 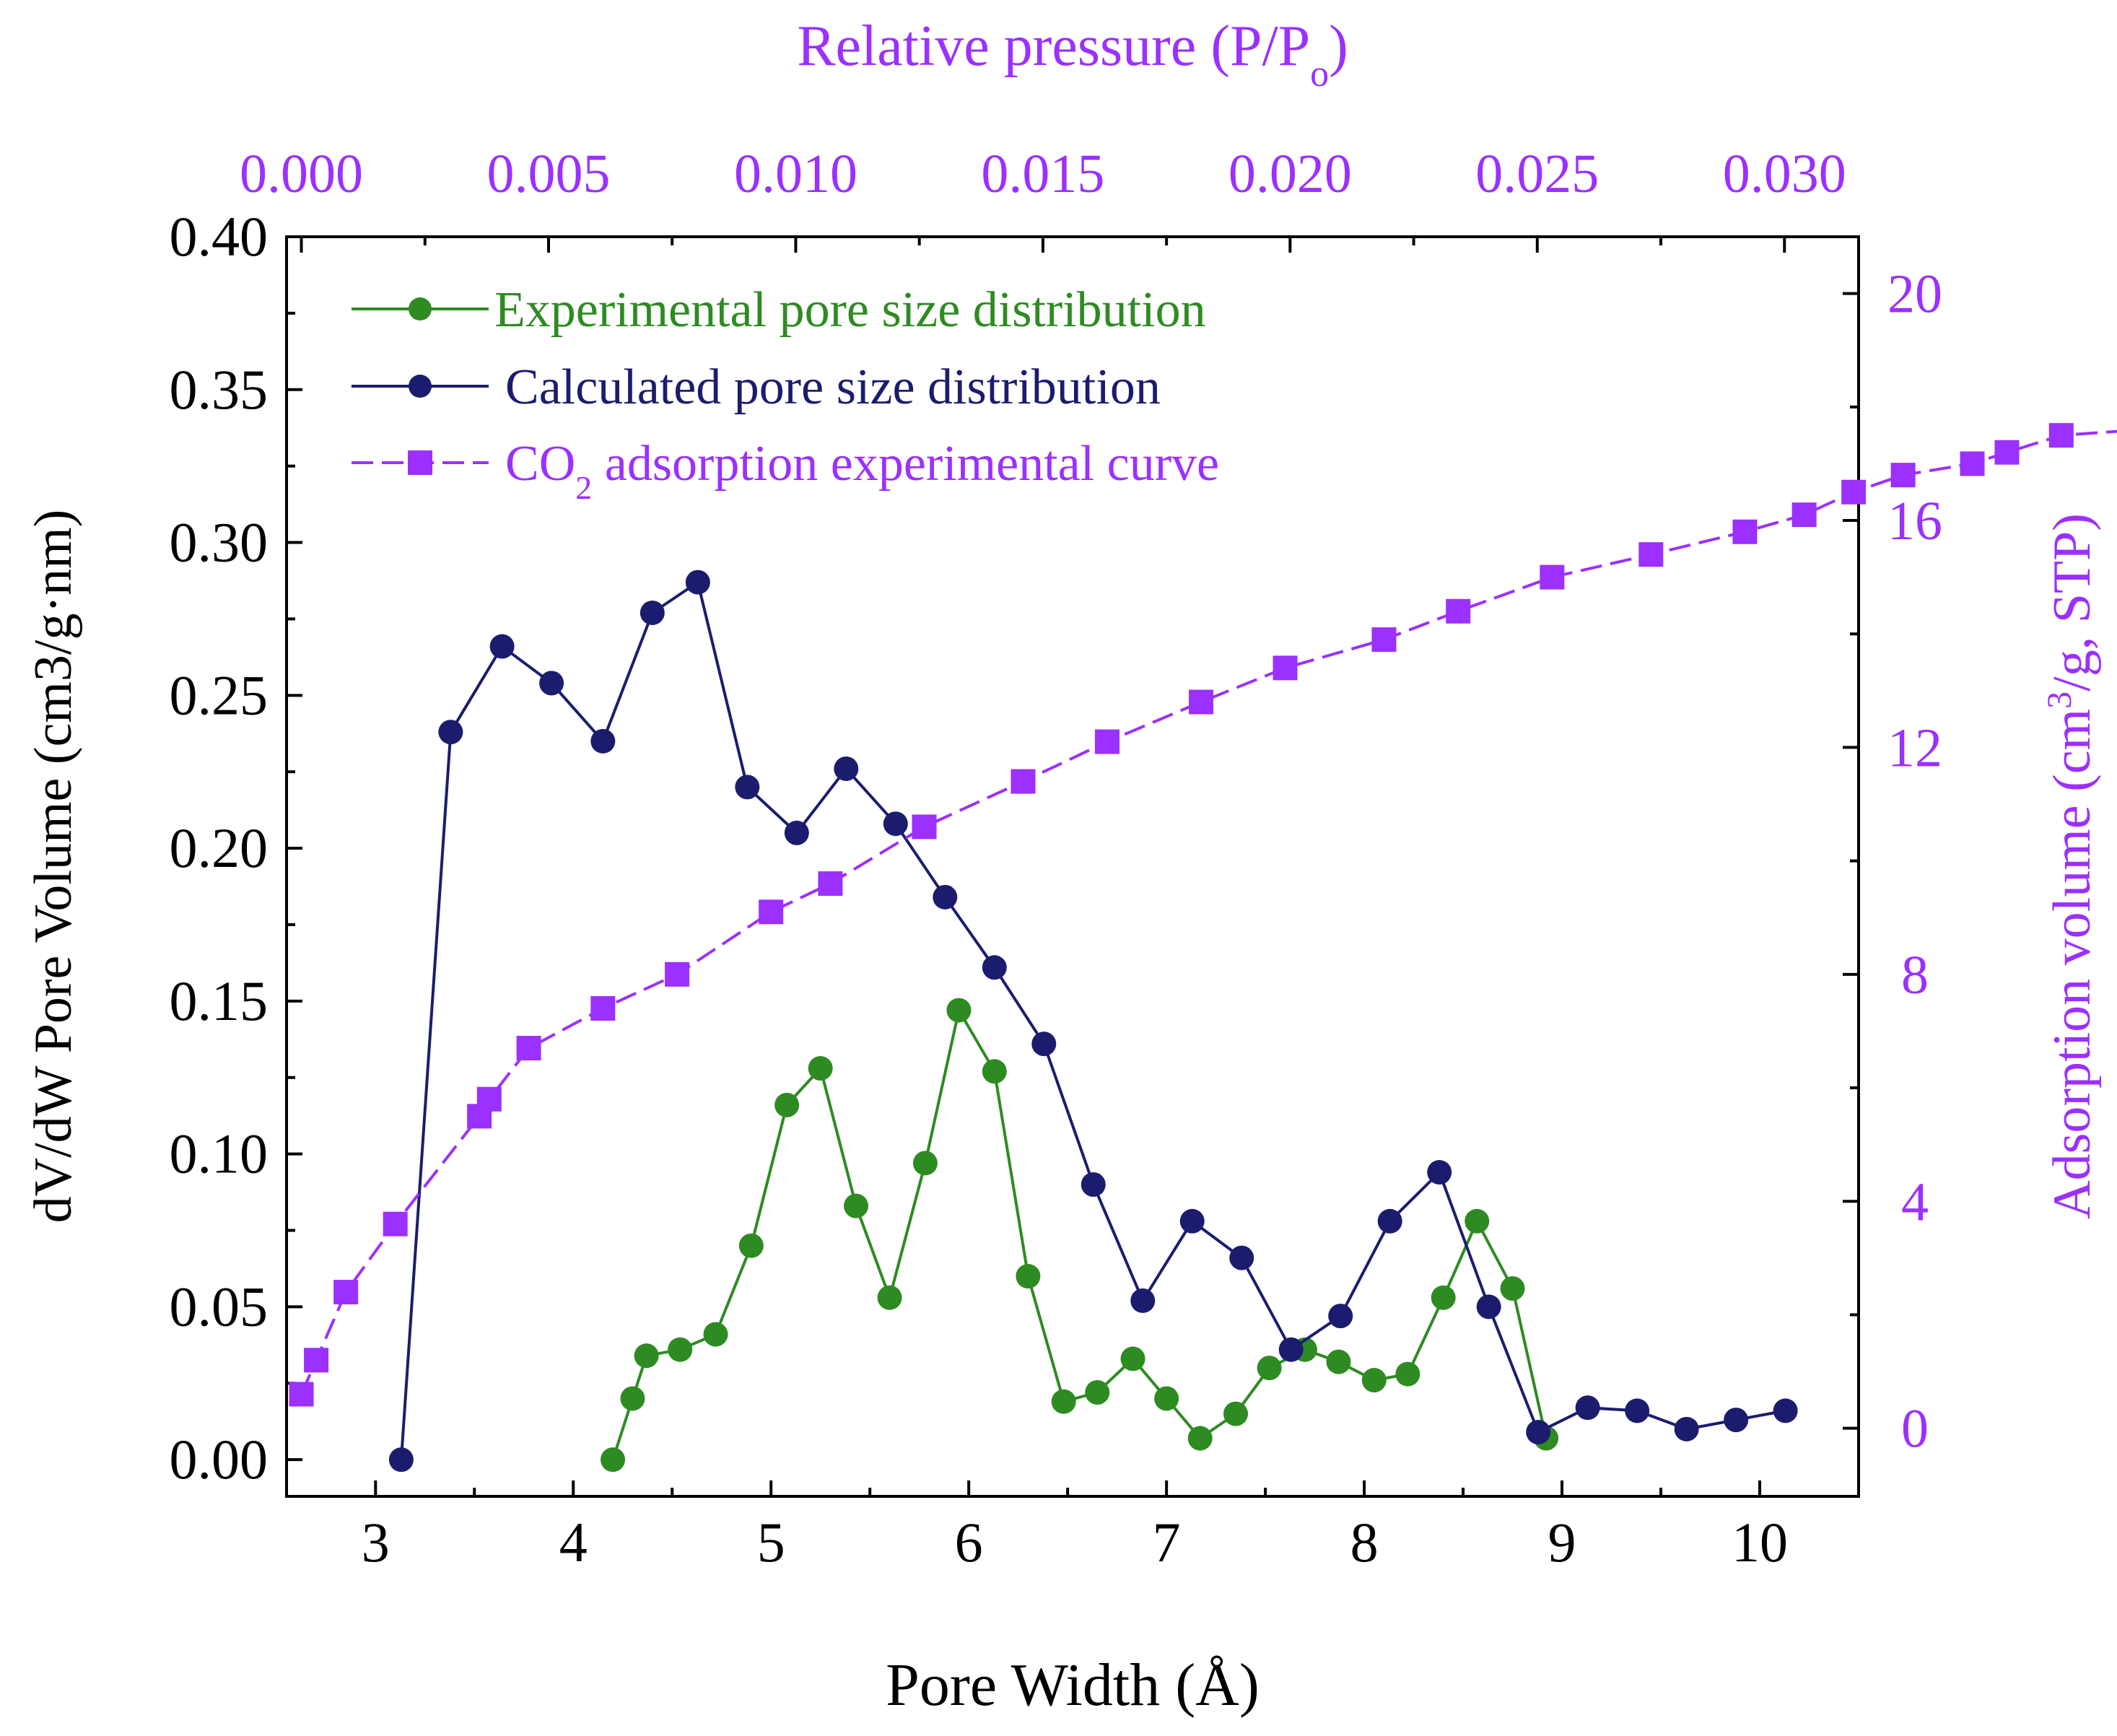 I want to click on legend-marker-calculated, so click(x=421, y=386).